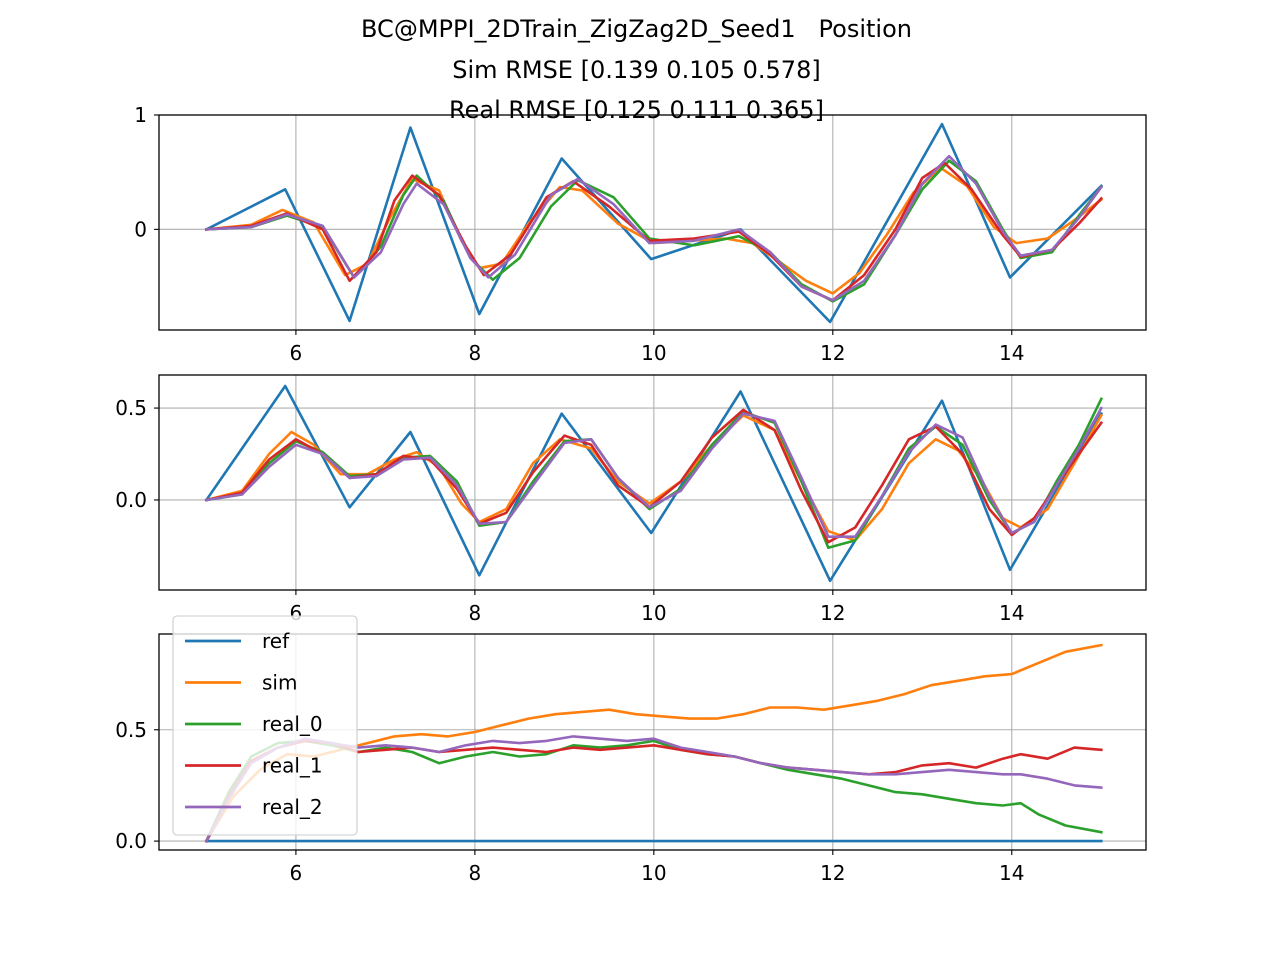 Image resolution: width=1273 pixels, height=955 pixels. Describe the element at coordinates (636, 110) in the screenshot. I see `figure-title-line-3: Real RMSE [0.125 0.111 0.365]` at that location.